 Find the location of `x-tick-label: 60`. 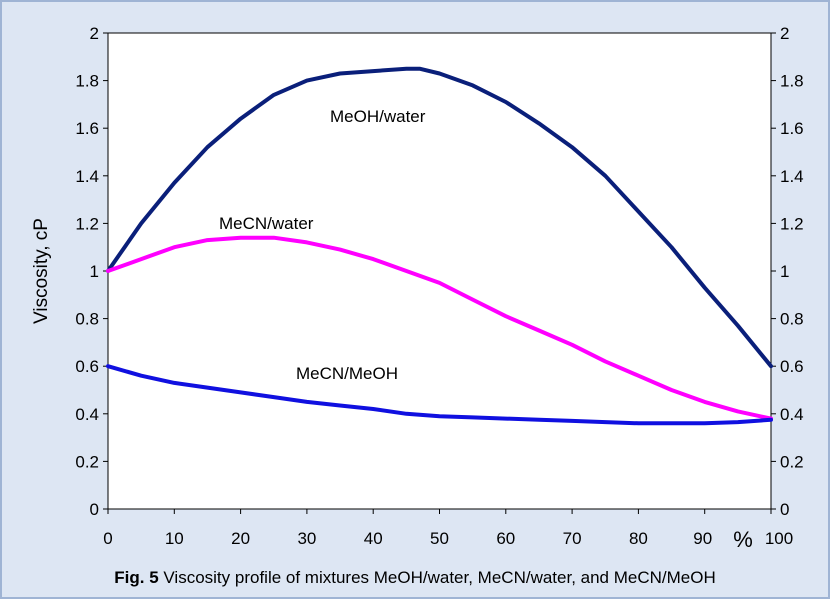

x-tick-label: 60 is located at coordinates (505, 538).